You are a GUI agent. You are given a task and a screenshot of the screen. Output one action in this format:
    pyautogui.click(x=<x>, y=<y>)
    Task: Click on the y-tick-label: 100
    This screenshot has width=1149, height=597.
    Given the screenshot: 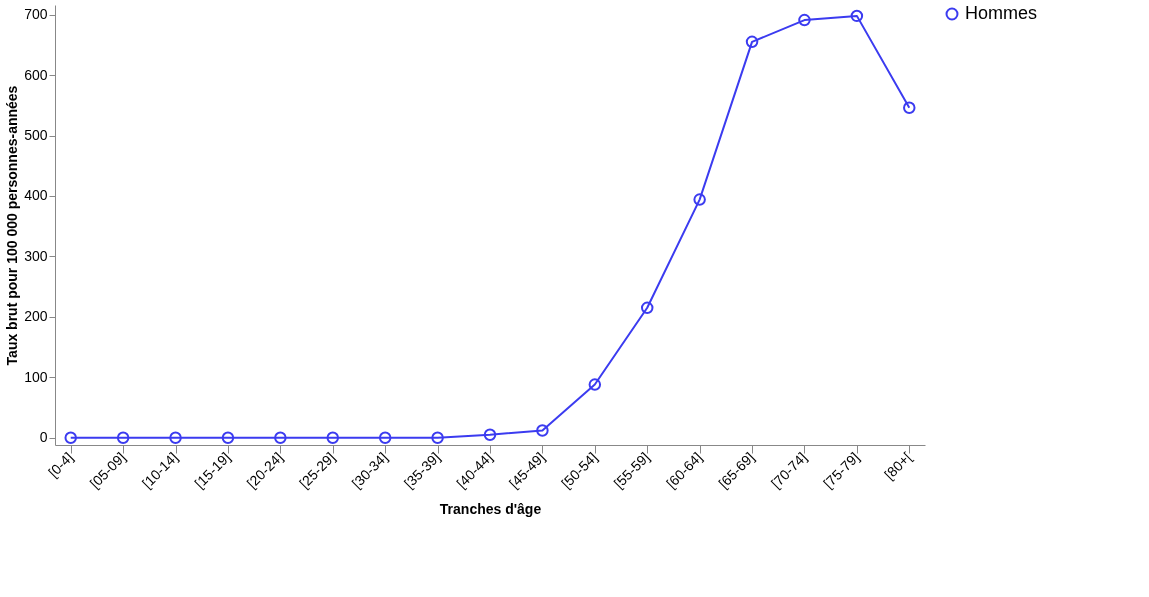 What is the action you would take?
    pyautogui.click(x=36, y=376)
    